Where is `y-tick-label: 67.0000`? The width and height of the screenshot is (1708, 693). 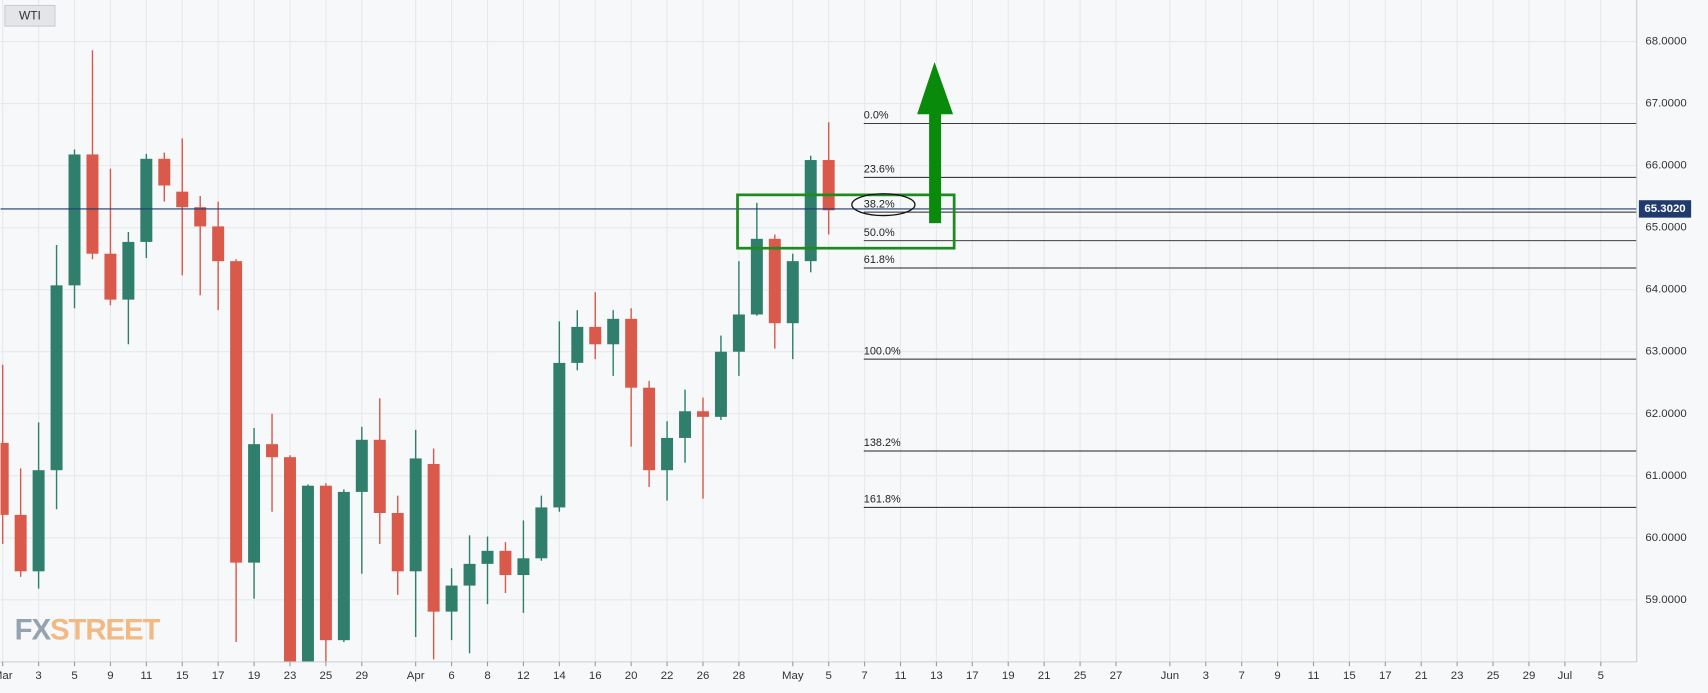 y-tick-label: 67.0000 is located at coordinates (1665, 104).